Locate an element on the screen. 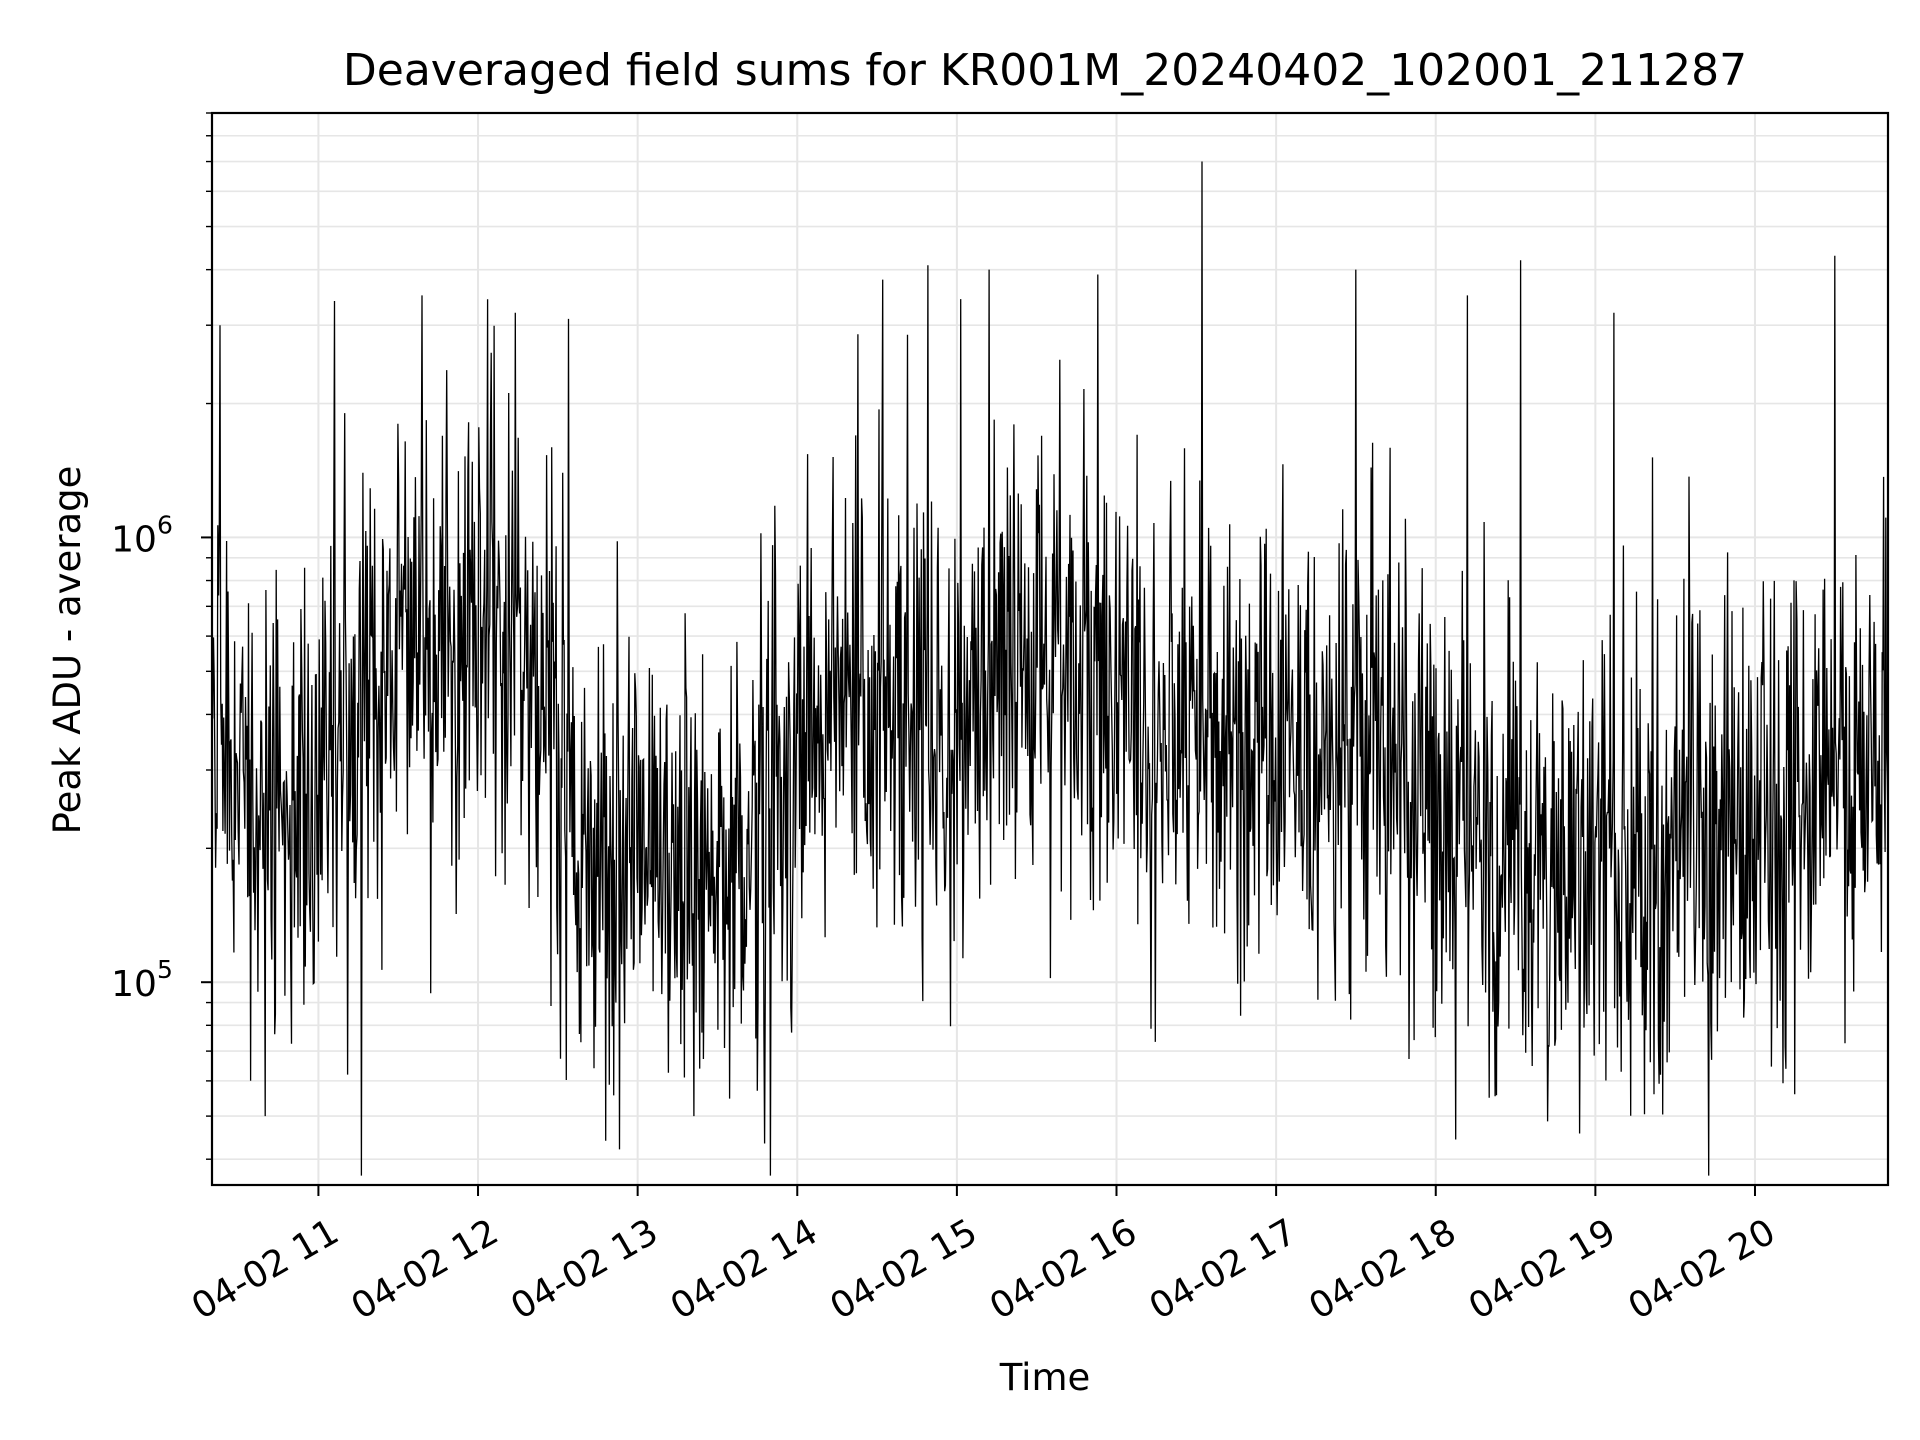 This screenshot has height=1440, width=1920. x-axis-label: Time is located at coordinates (1045, 1377).